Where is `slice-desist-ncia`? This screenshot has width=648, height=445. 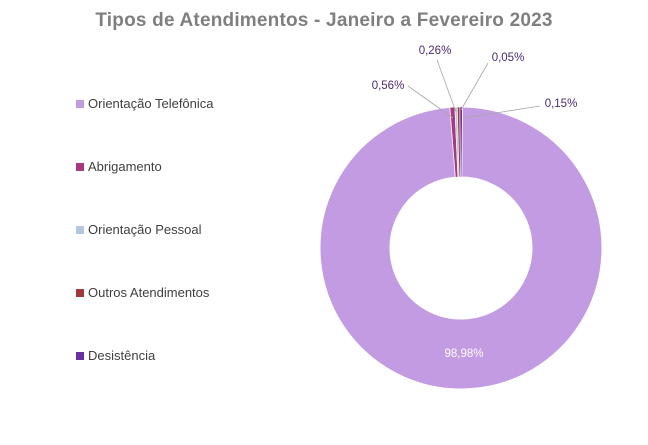
slice-desist-ncia is located at coordinates (461, 142).